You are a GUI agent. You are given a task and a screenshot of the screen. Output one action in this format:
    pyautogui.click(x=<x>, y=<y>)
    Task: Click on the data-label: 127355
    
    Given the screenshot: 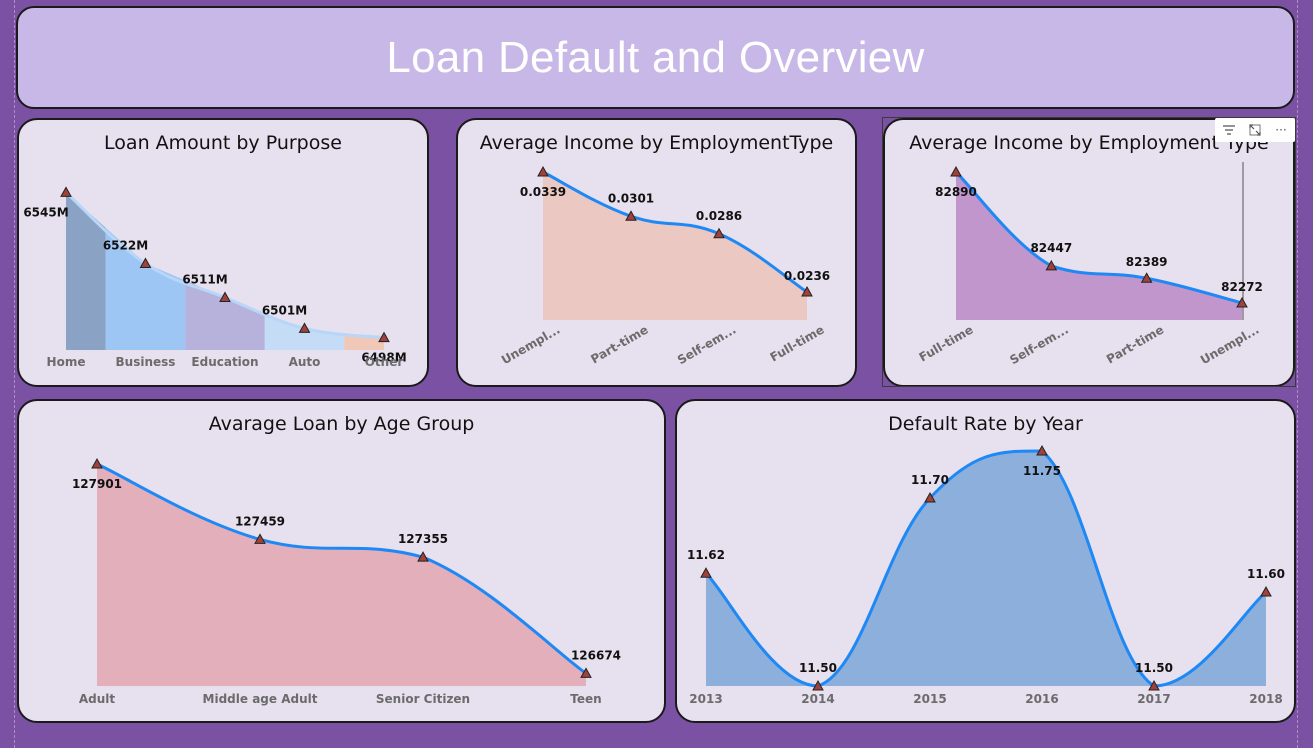 What is the action you would take?
    pyautogui.click(x=423, y=539)
    